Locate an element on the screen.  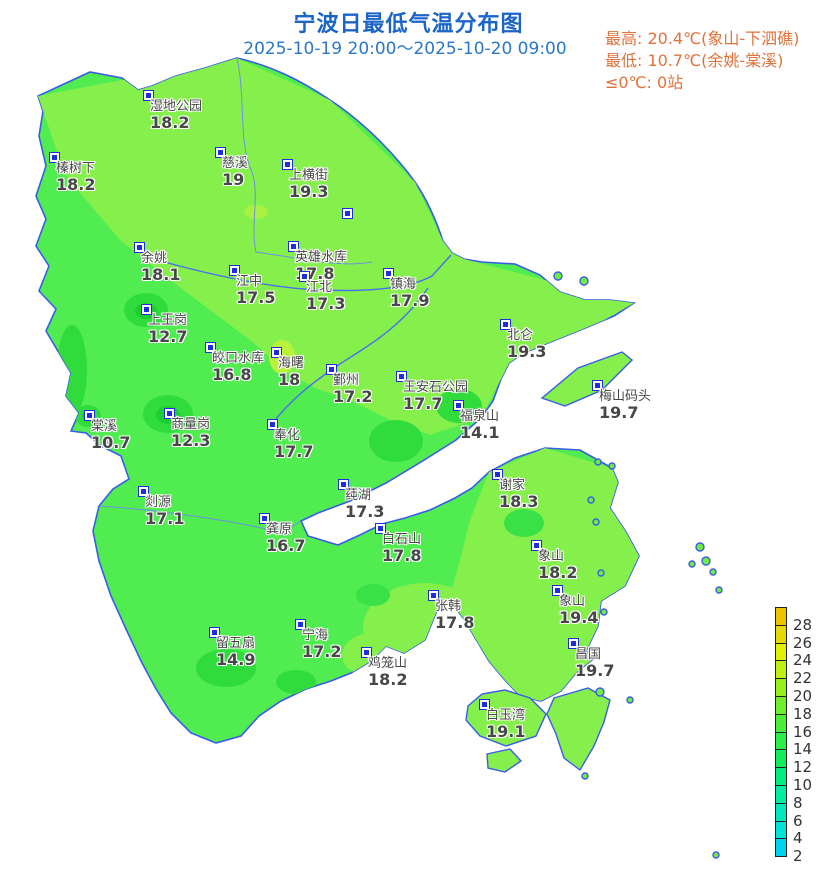
legend-tick-label: 8 is located at coordinates (798, 802).